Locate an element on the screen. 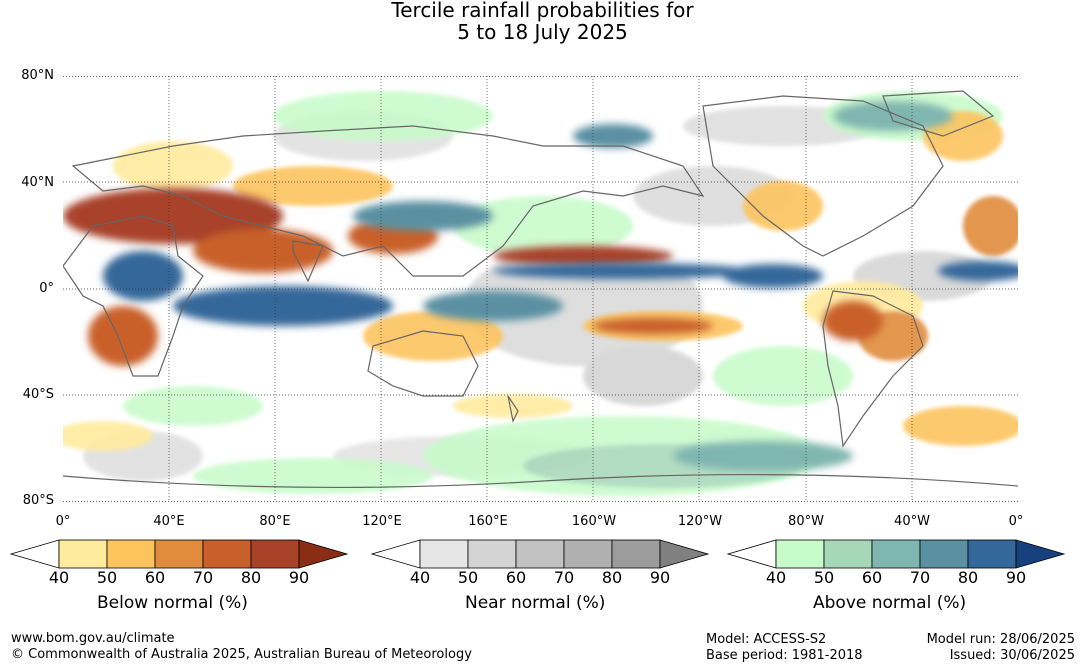 The image size is (1085, 667). above-normal-colorbar: 40 50 60 70 80 90 is located at coordinates (896, 563).